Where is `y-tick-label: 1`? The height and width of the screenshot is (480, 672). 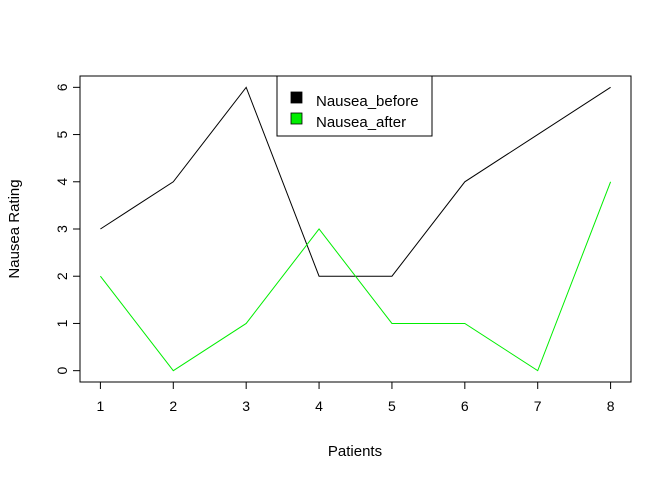 y-tick-label: 1 is located at coordinates (62, 323).